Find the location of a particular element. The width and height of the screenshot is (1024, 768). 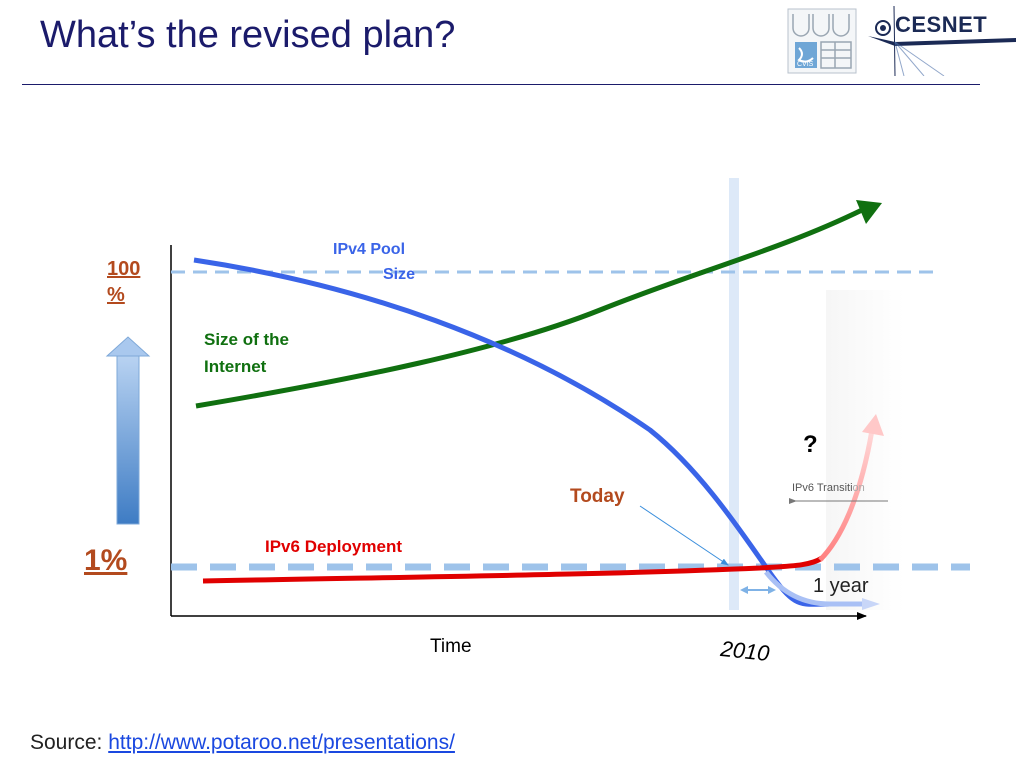

ipv4-pool-tail is located at coordinates (816, 588).